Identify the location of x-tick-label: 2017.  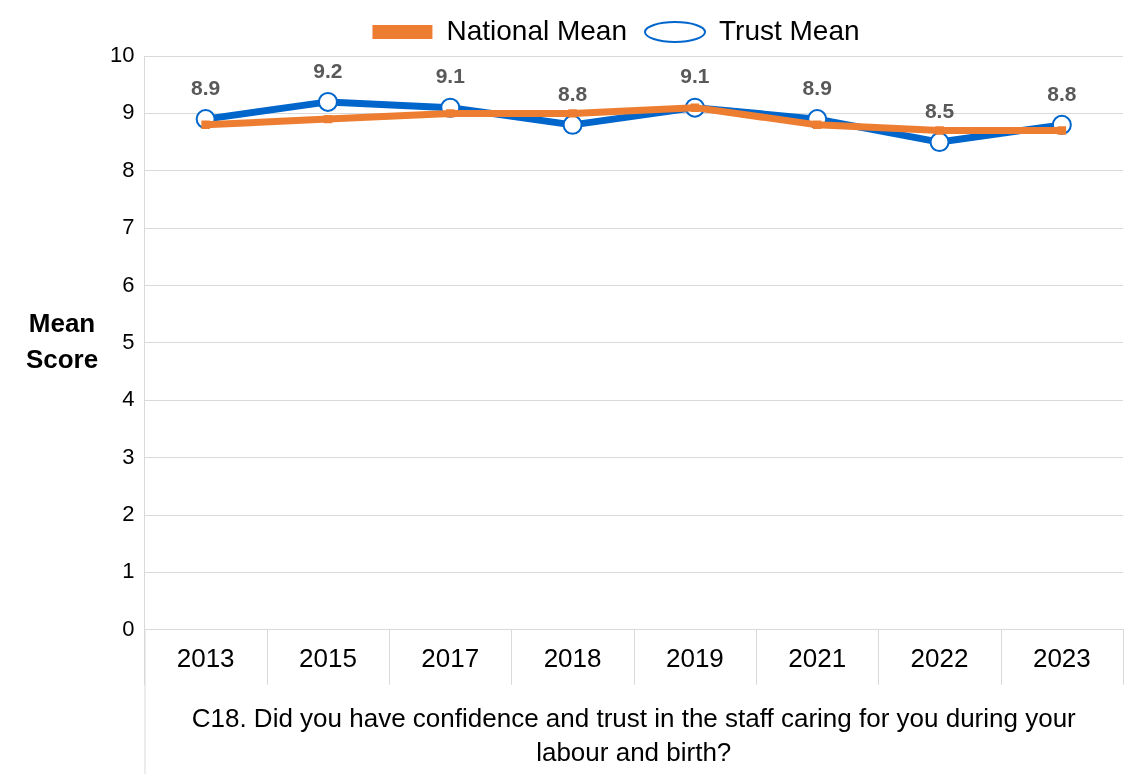
(450, 657).